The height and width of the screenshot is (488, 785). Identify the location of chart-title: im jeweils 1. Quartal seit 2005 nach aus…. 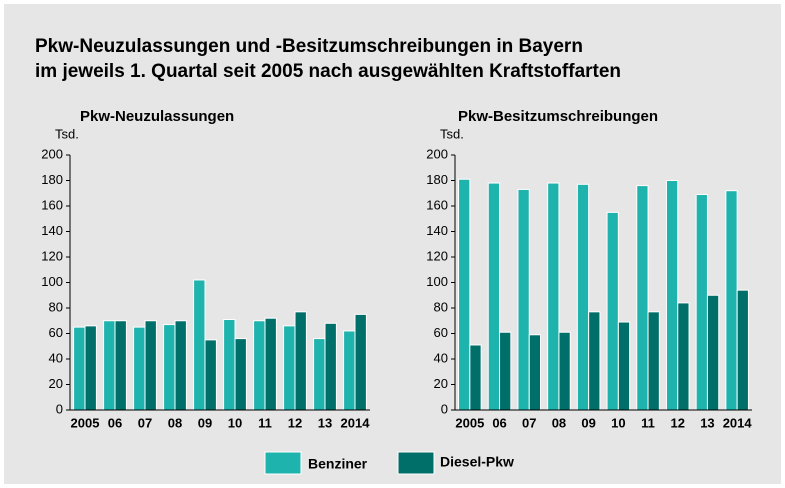
(328, 71).